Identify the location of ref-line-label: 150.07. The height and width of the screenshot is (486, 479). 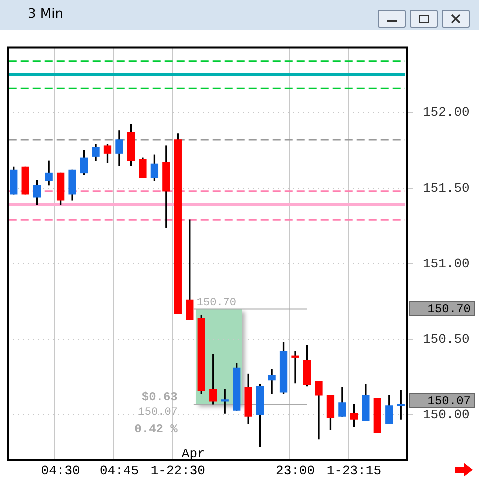
(158, 412).